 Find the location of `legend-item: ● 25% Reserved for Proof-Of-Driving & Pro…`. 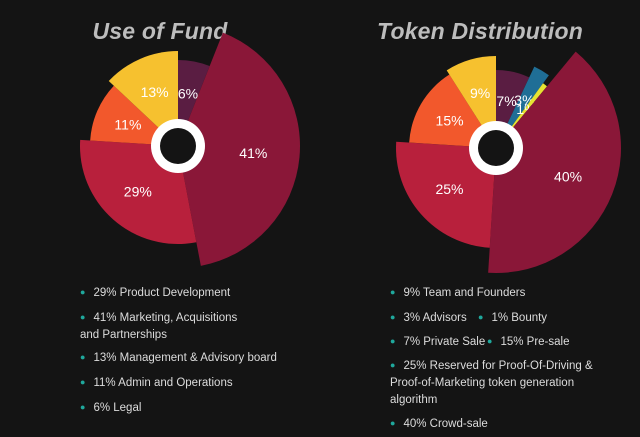

legend-item: ● 25% Reserved for Proof-Of-Driving & Pro… is located at coordinates (501, 383).